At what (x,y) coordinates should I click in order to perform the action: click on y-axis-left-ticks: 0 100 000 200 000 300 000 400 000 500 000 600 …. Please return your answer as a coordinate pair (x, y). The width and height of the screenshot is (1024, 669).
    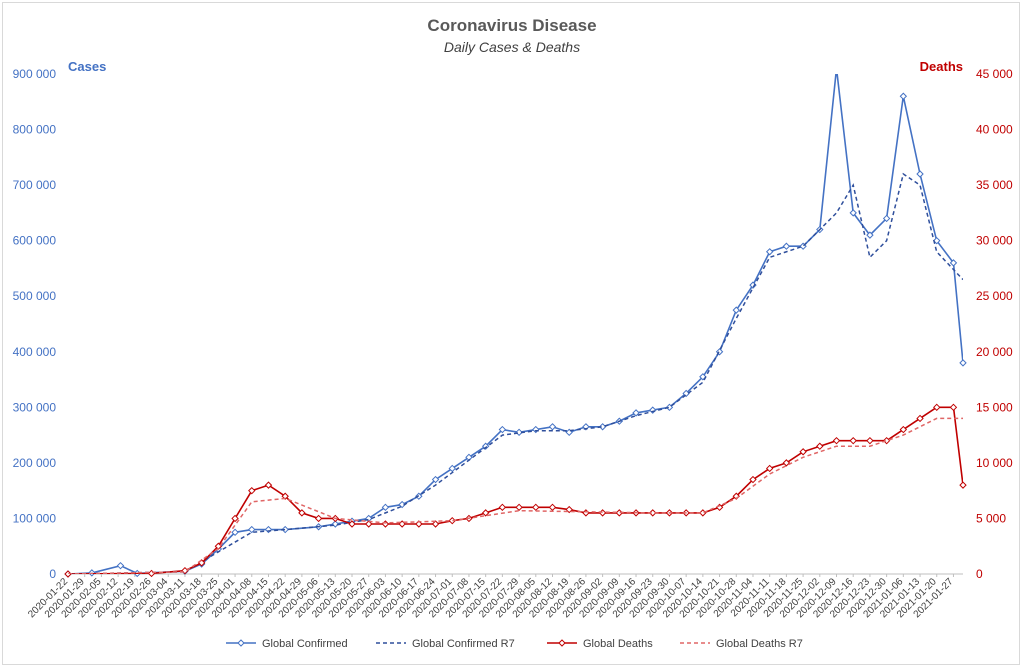
    Looking at the image, I should click on (35, 324).